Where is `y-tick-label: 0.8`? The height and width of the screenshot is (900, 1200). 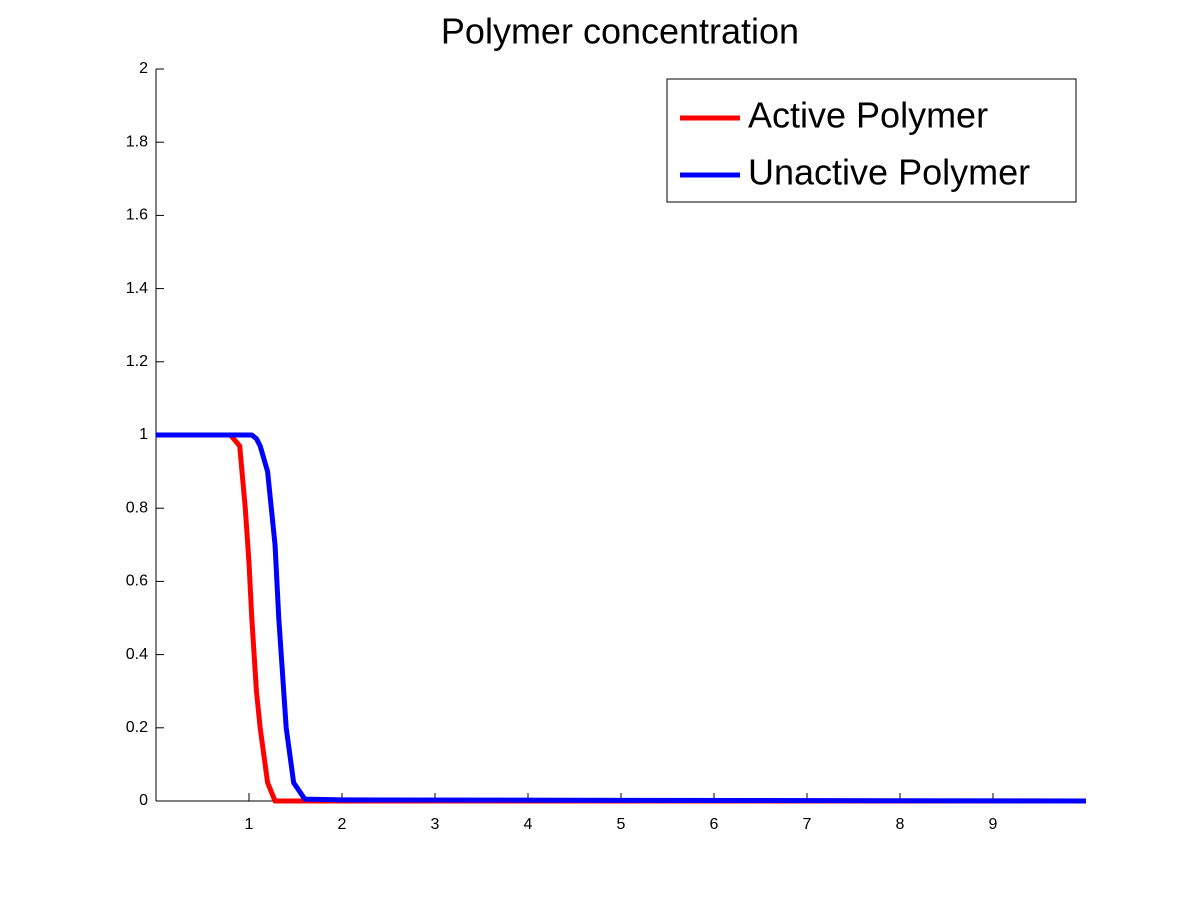
y-tick-label: 0.8 is located at coordinates (137, 507).